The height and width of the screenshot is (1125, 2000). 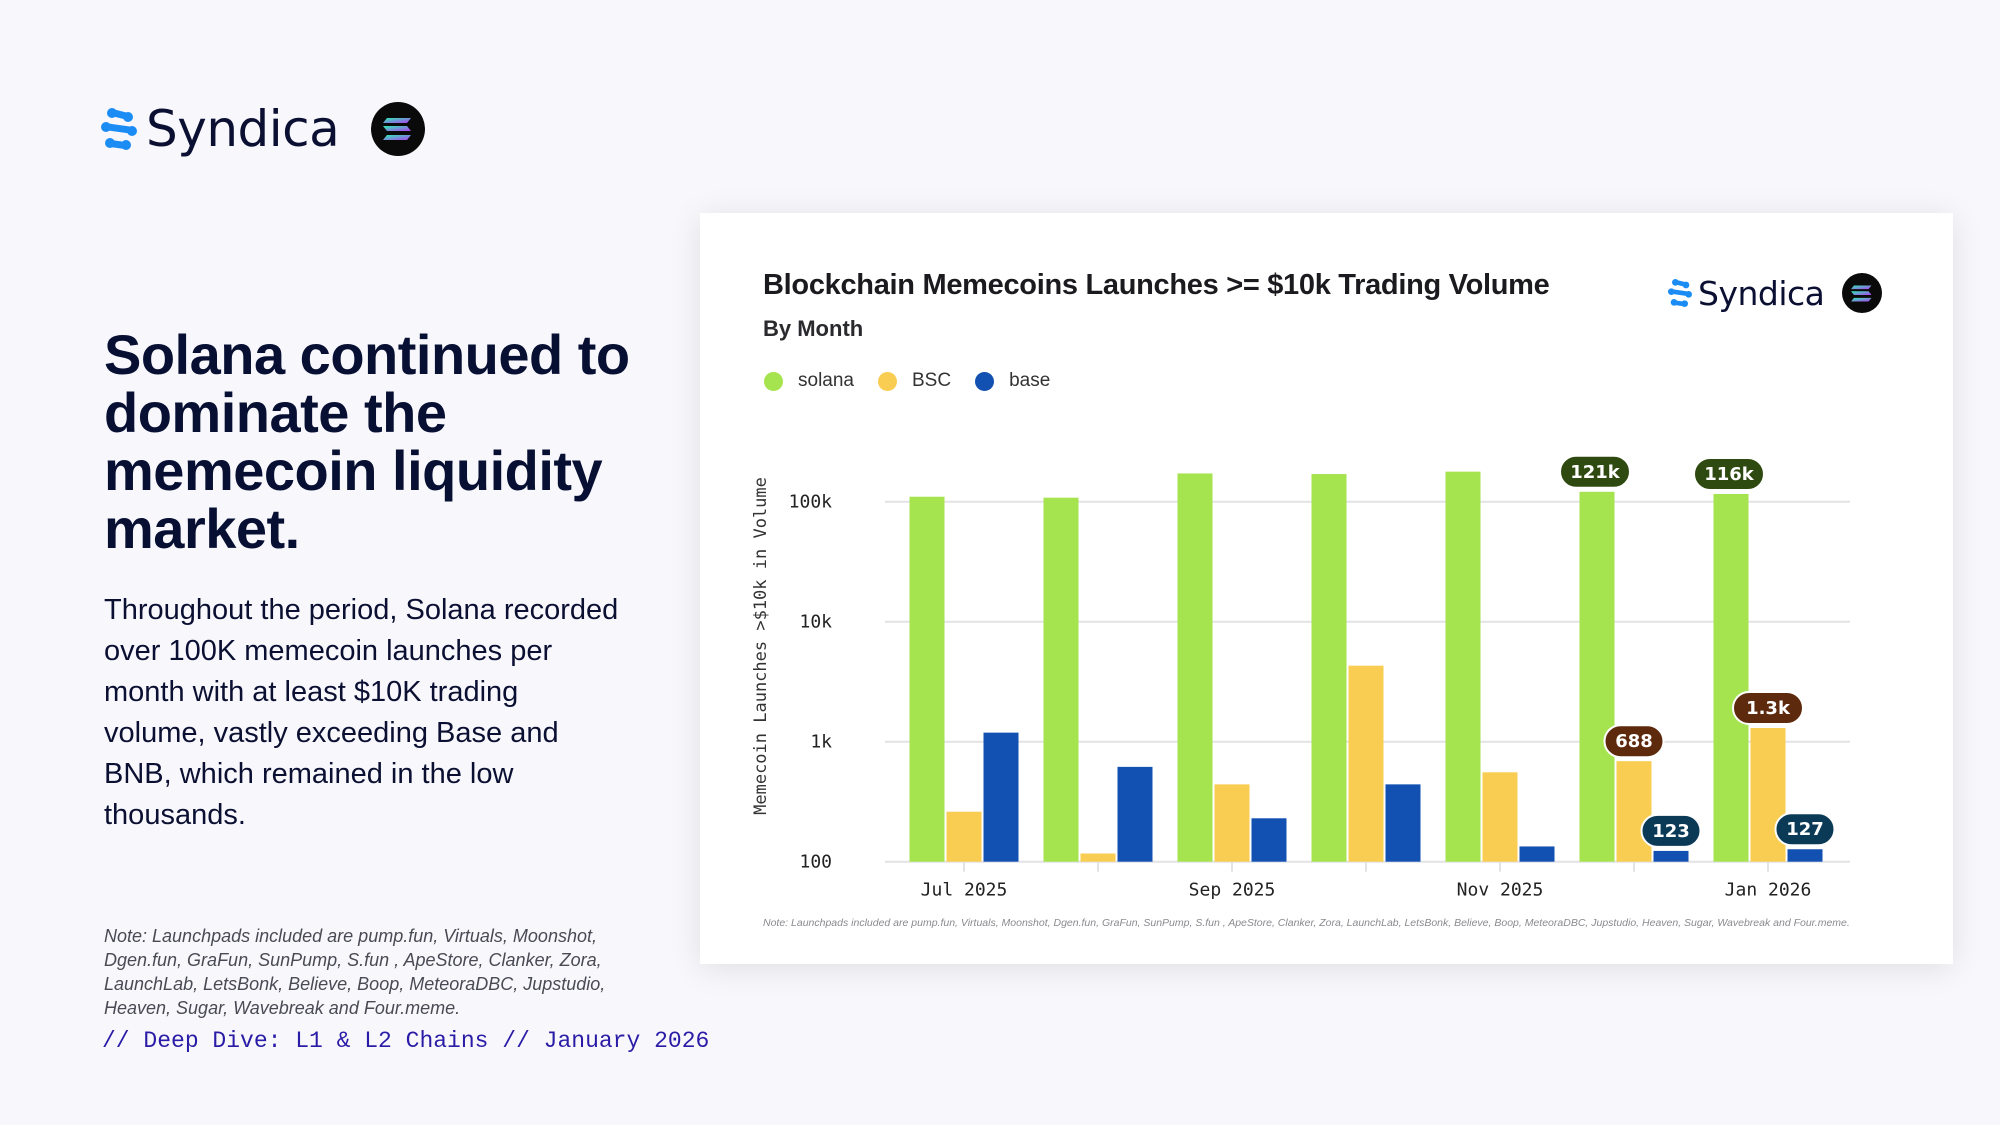 I want to click on y-axis-label: Memecoin Launches >$10k in Volume, so click(x=761, y=646).